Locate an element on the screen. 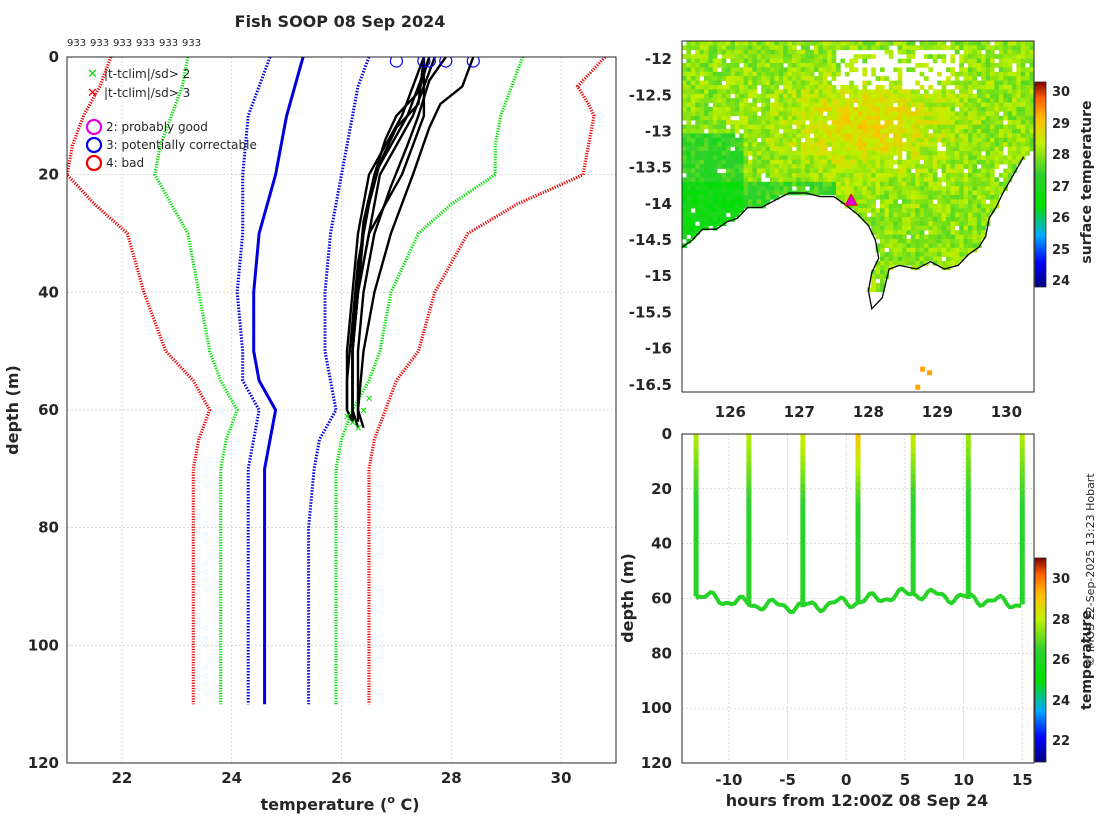 This screenshot has height=820, width=1100. flag-circle-marker is located at coordinates (396, 62).